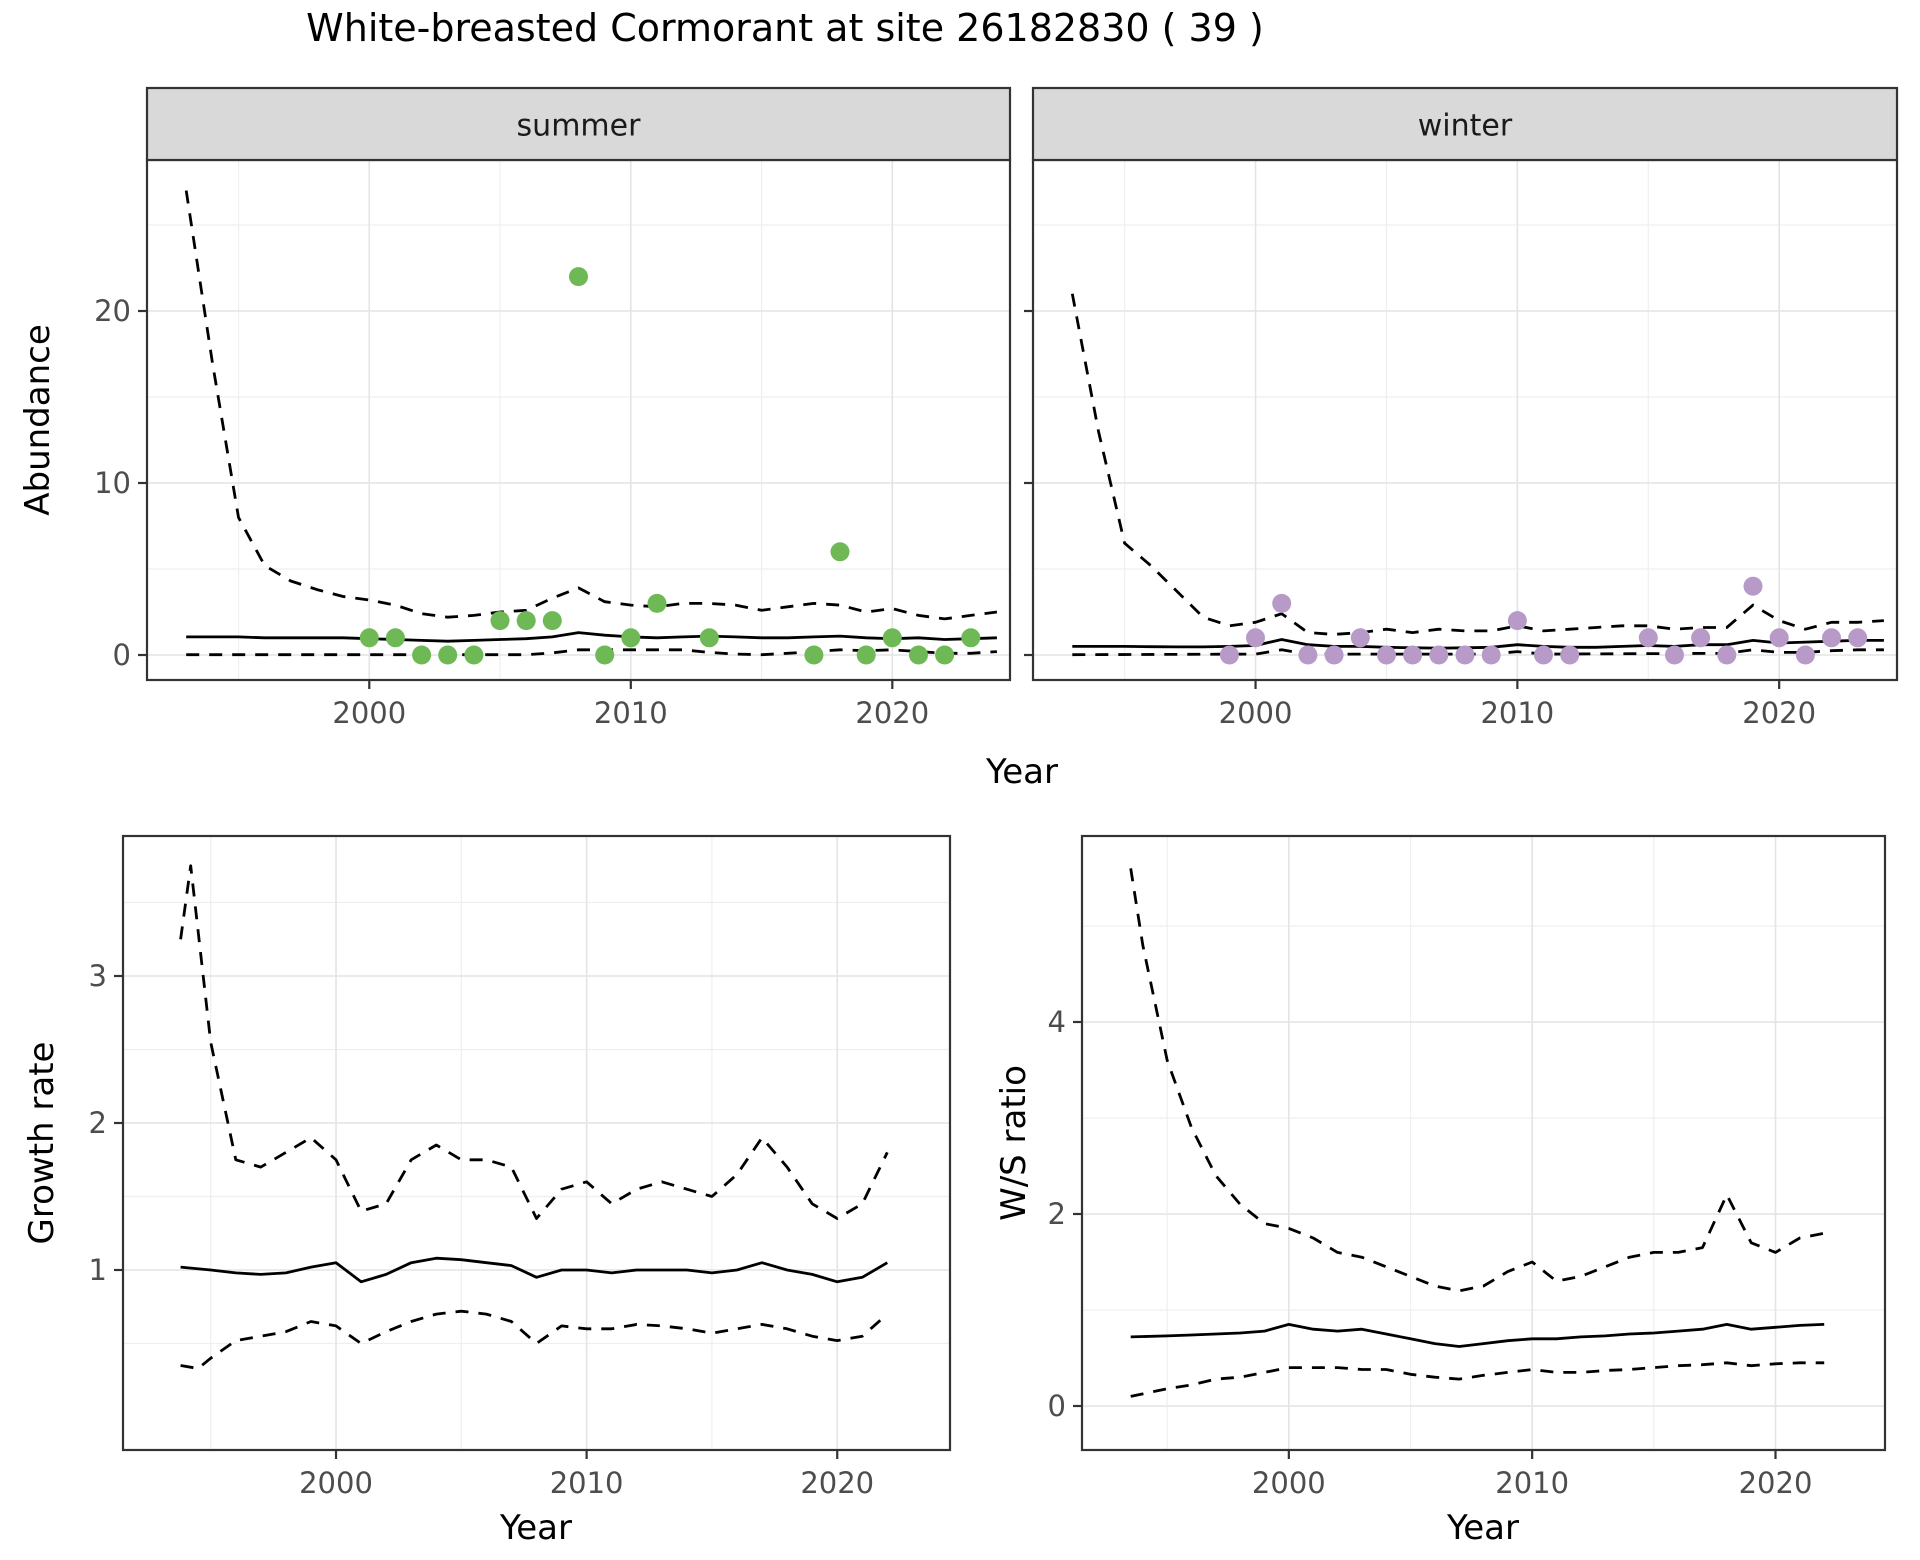 The height and width of the screenshot is (1560, 1920). What do you see at coordinates (1477, 1379) in the screenshot?
I see `lower-ci-line-ws-ratio` at bounding box center [1477, 1379].